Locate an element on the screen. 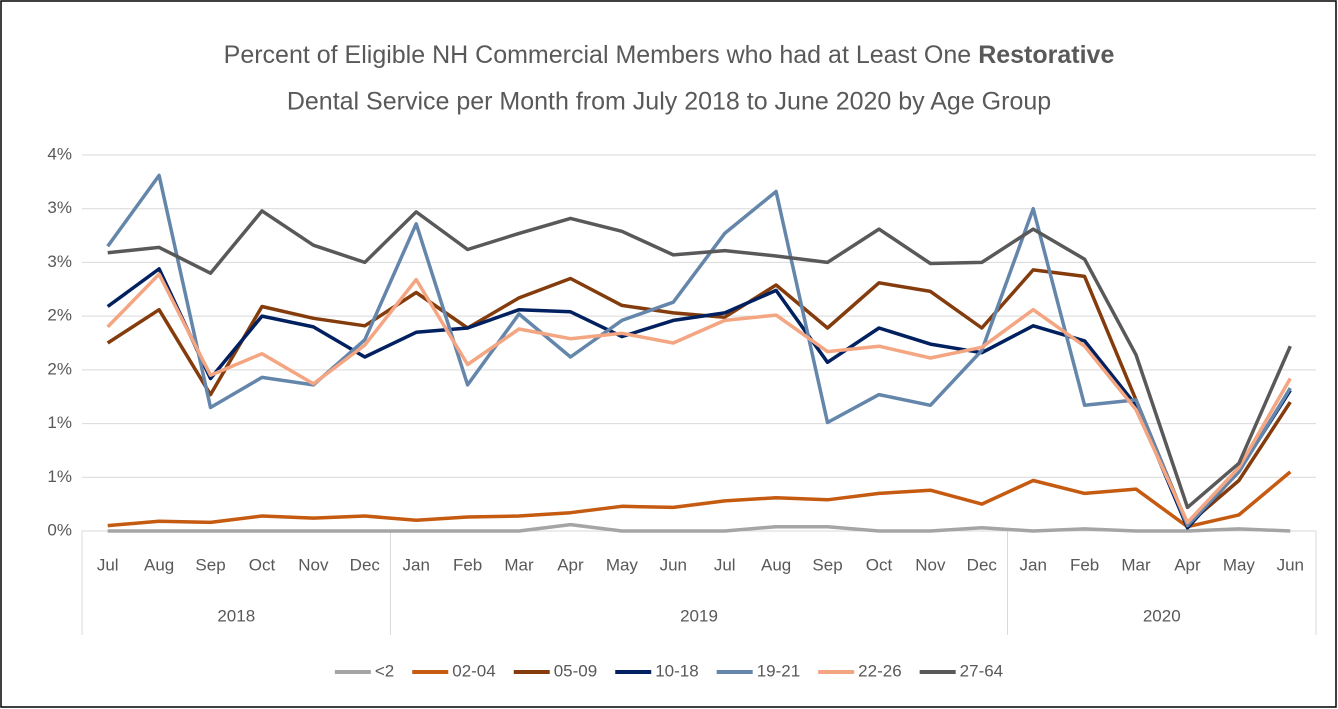 The height and width of the screenshot is (709, 1338). legend-label: 02-04 is located at coordinates (473, 670).